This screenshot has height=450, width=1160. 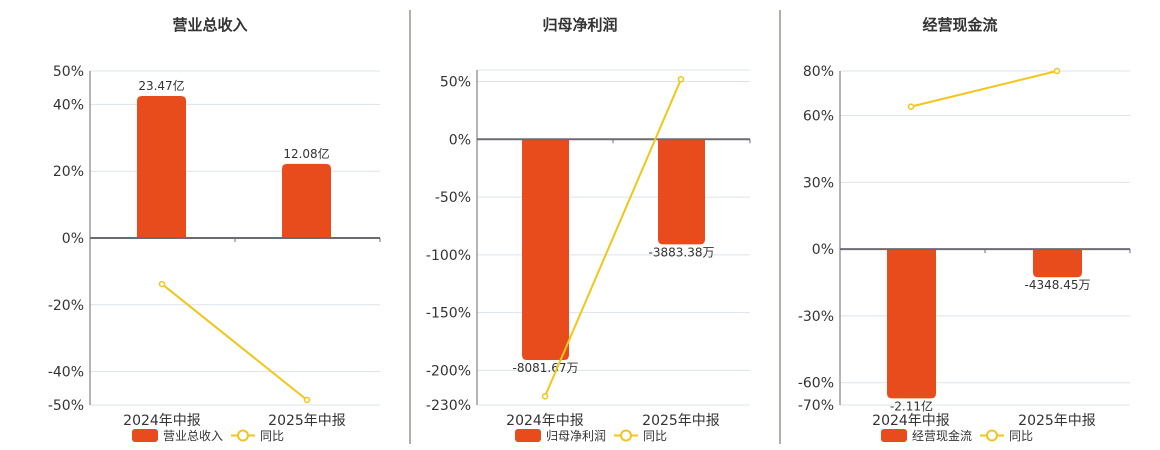 What do you see at coordinates (816, 317) in the screenshot?
I see `y-tick-label: -30%` at bounding box center [816, 317].